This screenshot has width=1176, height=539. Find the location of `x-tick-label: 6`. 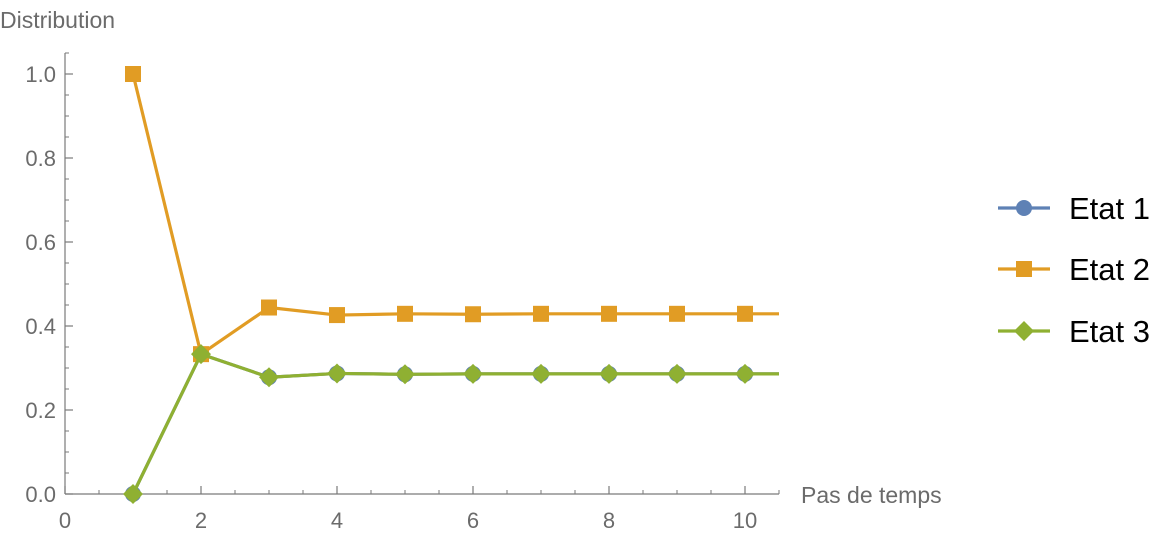

x-tick-label: 6 is located at coordinates (473, 520).